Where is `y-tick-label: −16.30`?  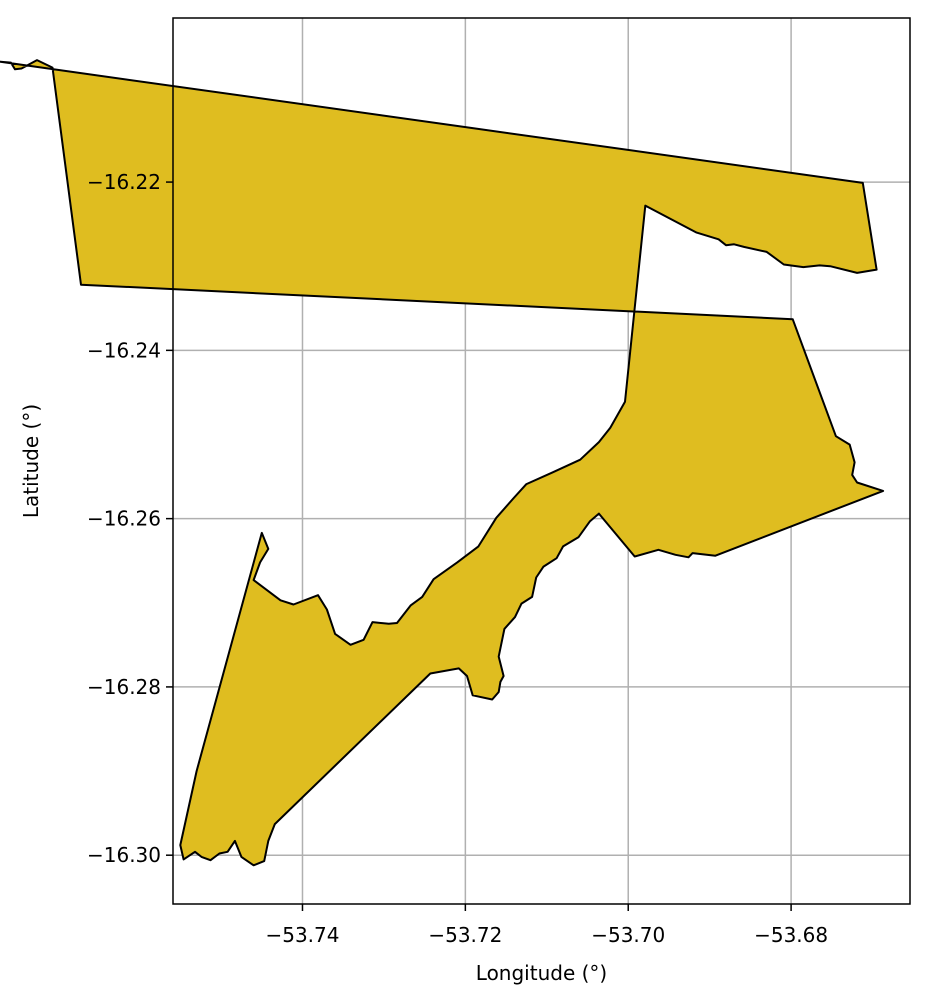
y-tick-label: −16.30 is located at coordinates (124, 855).